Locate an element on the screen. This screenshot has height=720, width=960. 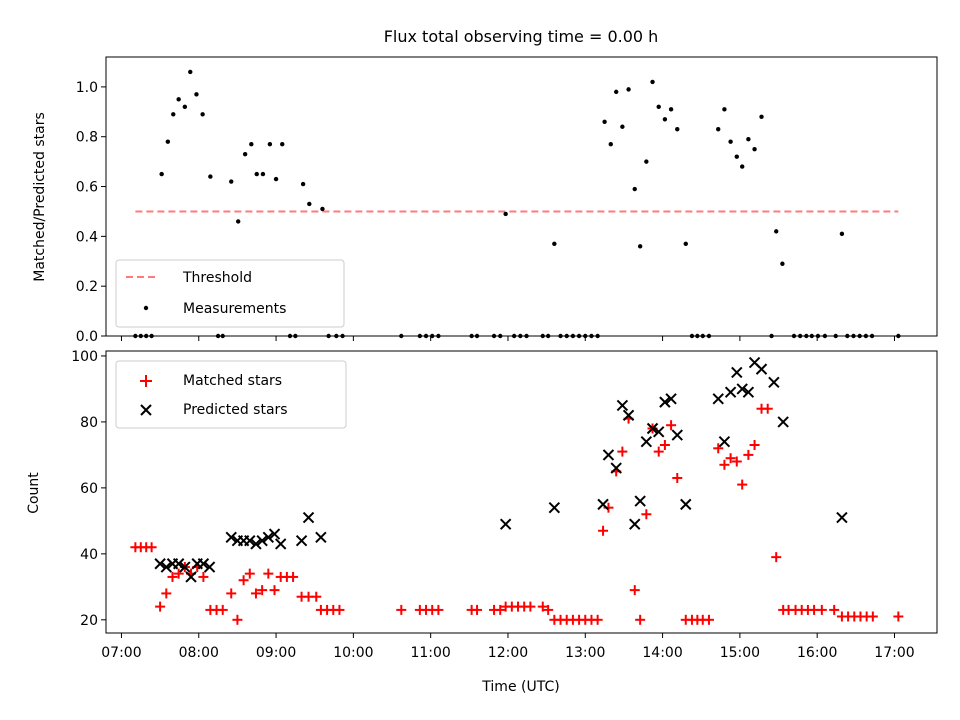
count-legend: Matched stars Predicted stars is located at coordinates (231, 394).